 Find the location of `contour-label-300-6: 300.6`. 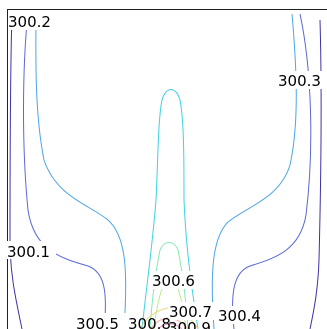

contour-label-300-6: 300.6 is located at coordinates (173, 281).